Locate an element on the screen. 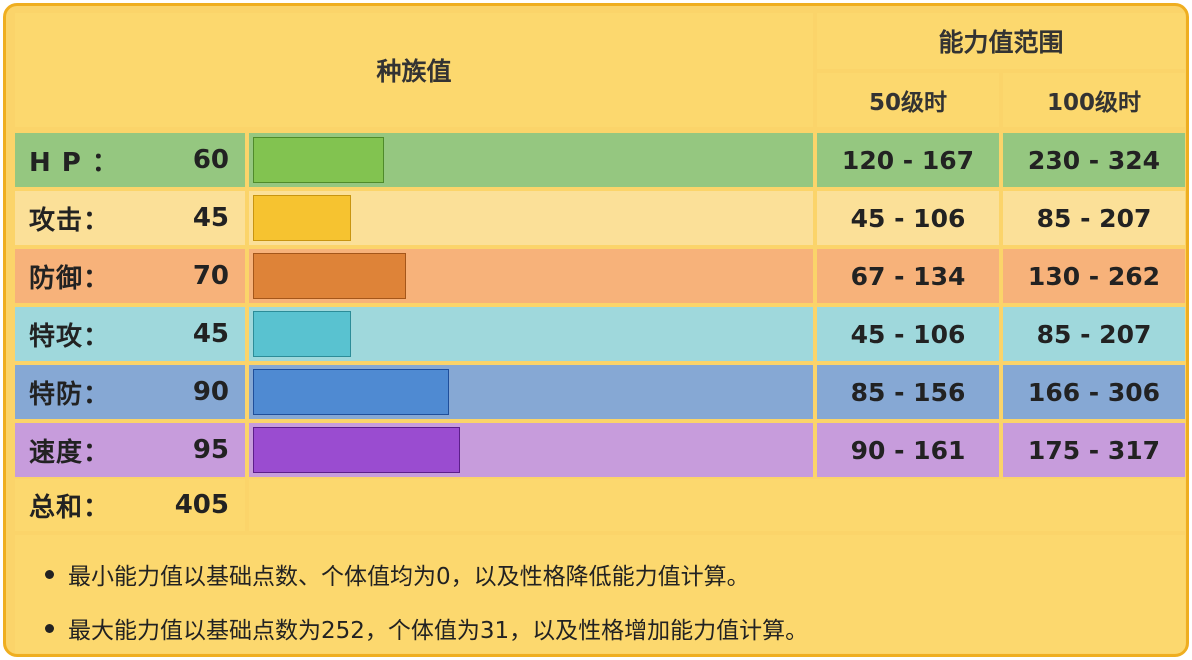 This screenshot has height=660, width=1192. stat-value: 95 is located at coordinates (210, 450).